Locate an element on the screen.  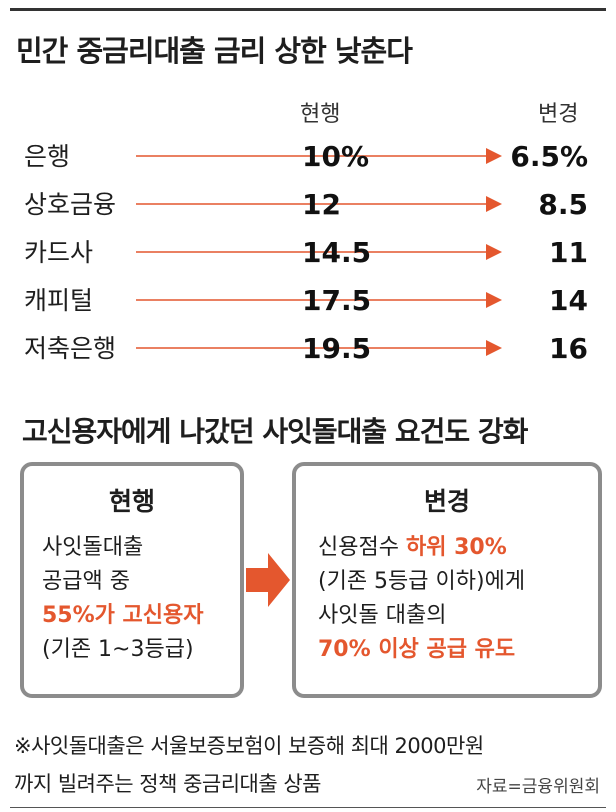
changed-box-line1-prefix: 신용점수 is located at coordinates (362, 547).